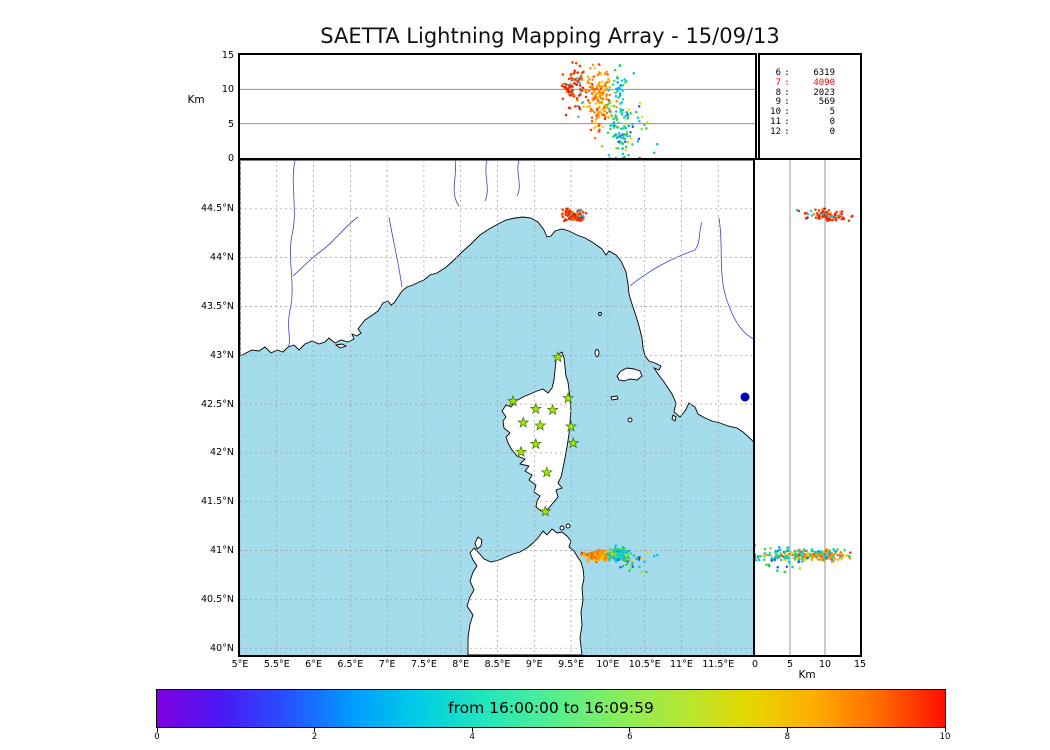 This screenshot has height=750, width=1050. Describe the element at coordinates (644, 664) in the screenshot. I see `longitude-tick-label: 10.5°E` at that location.